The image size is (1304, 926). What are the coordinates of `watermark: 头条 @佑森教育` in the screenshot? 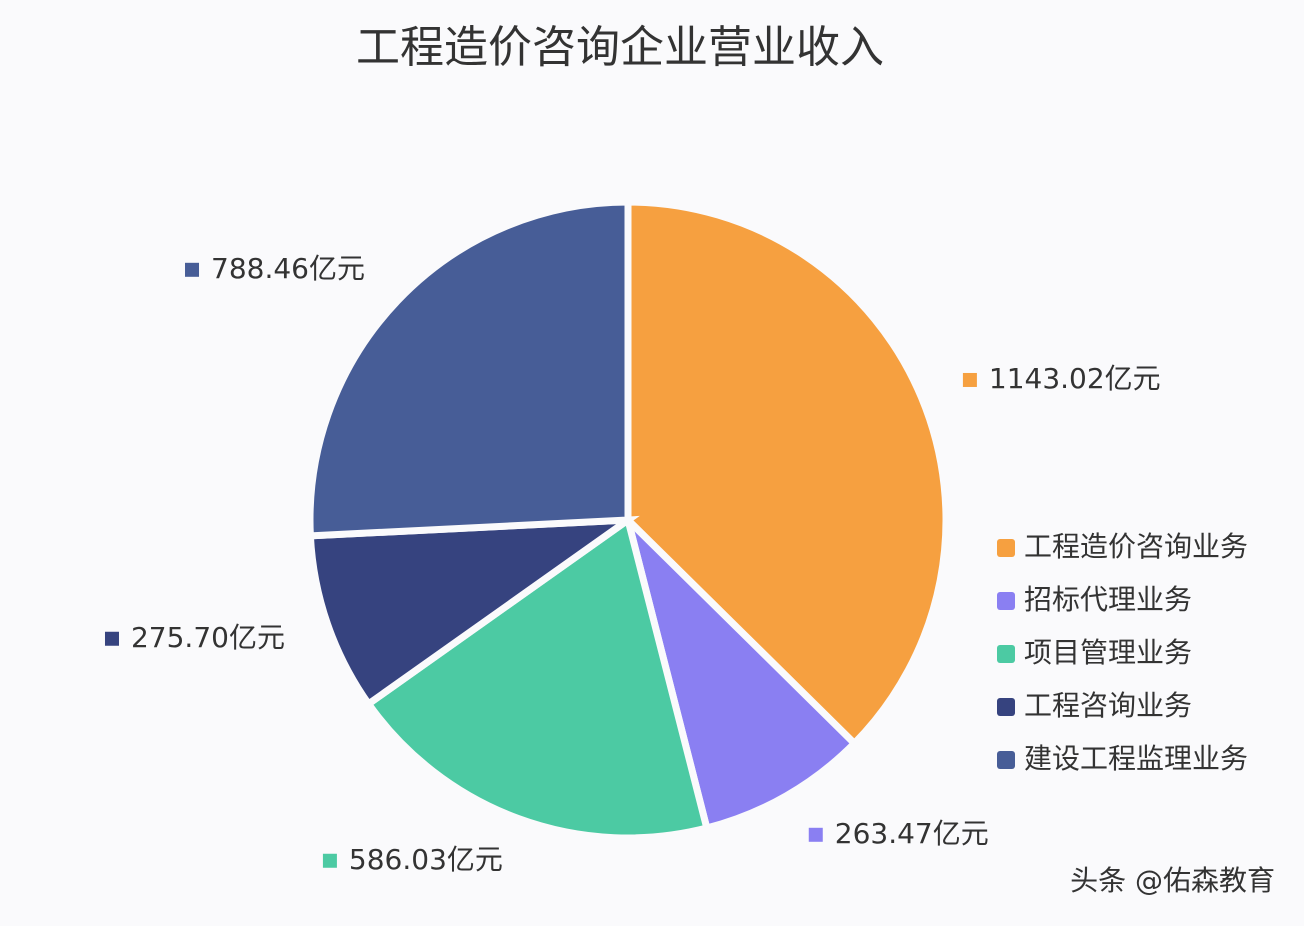 It's located at (1172, 880).